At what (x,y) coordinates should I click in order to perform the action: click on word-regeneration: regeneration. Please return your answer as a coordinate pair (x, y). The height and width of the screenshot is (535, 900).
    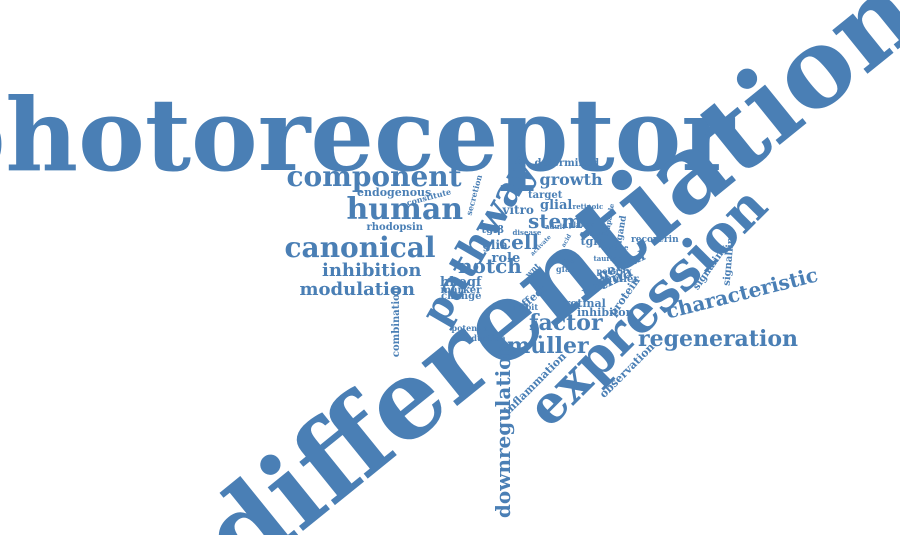
    Looking at the image, I should click on (718, 339).